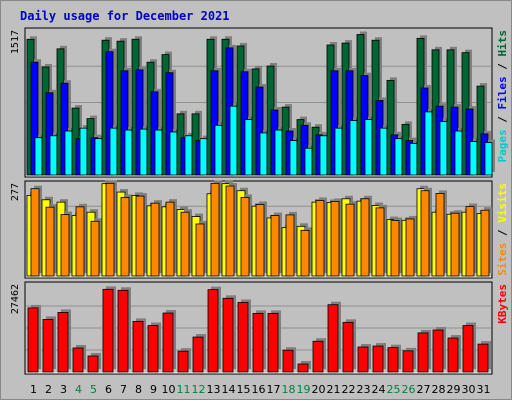 This screenshot has width=512, height=401. I want to click on x-tick-label: 2, so click(48, 389).